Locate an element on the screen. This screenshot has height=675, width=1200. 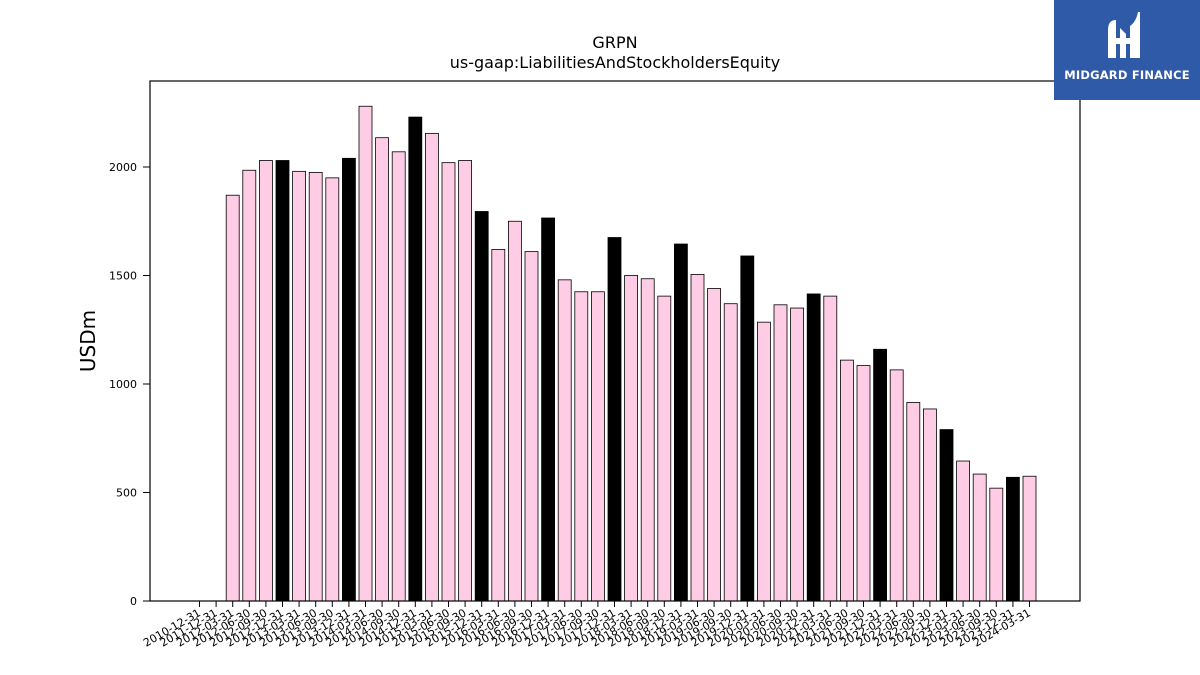
y-tick-label: 1000 is located at coordinates (123, 384).